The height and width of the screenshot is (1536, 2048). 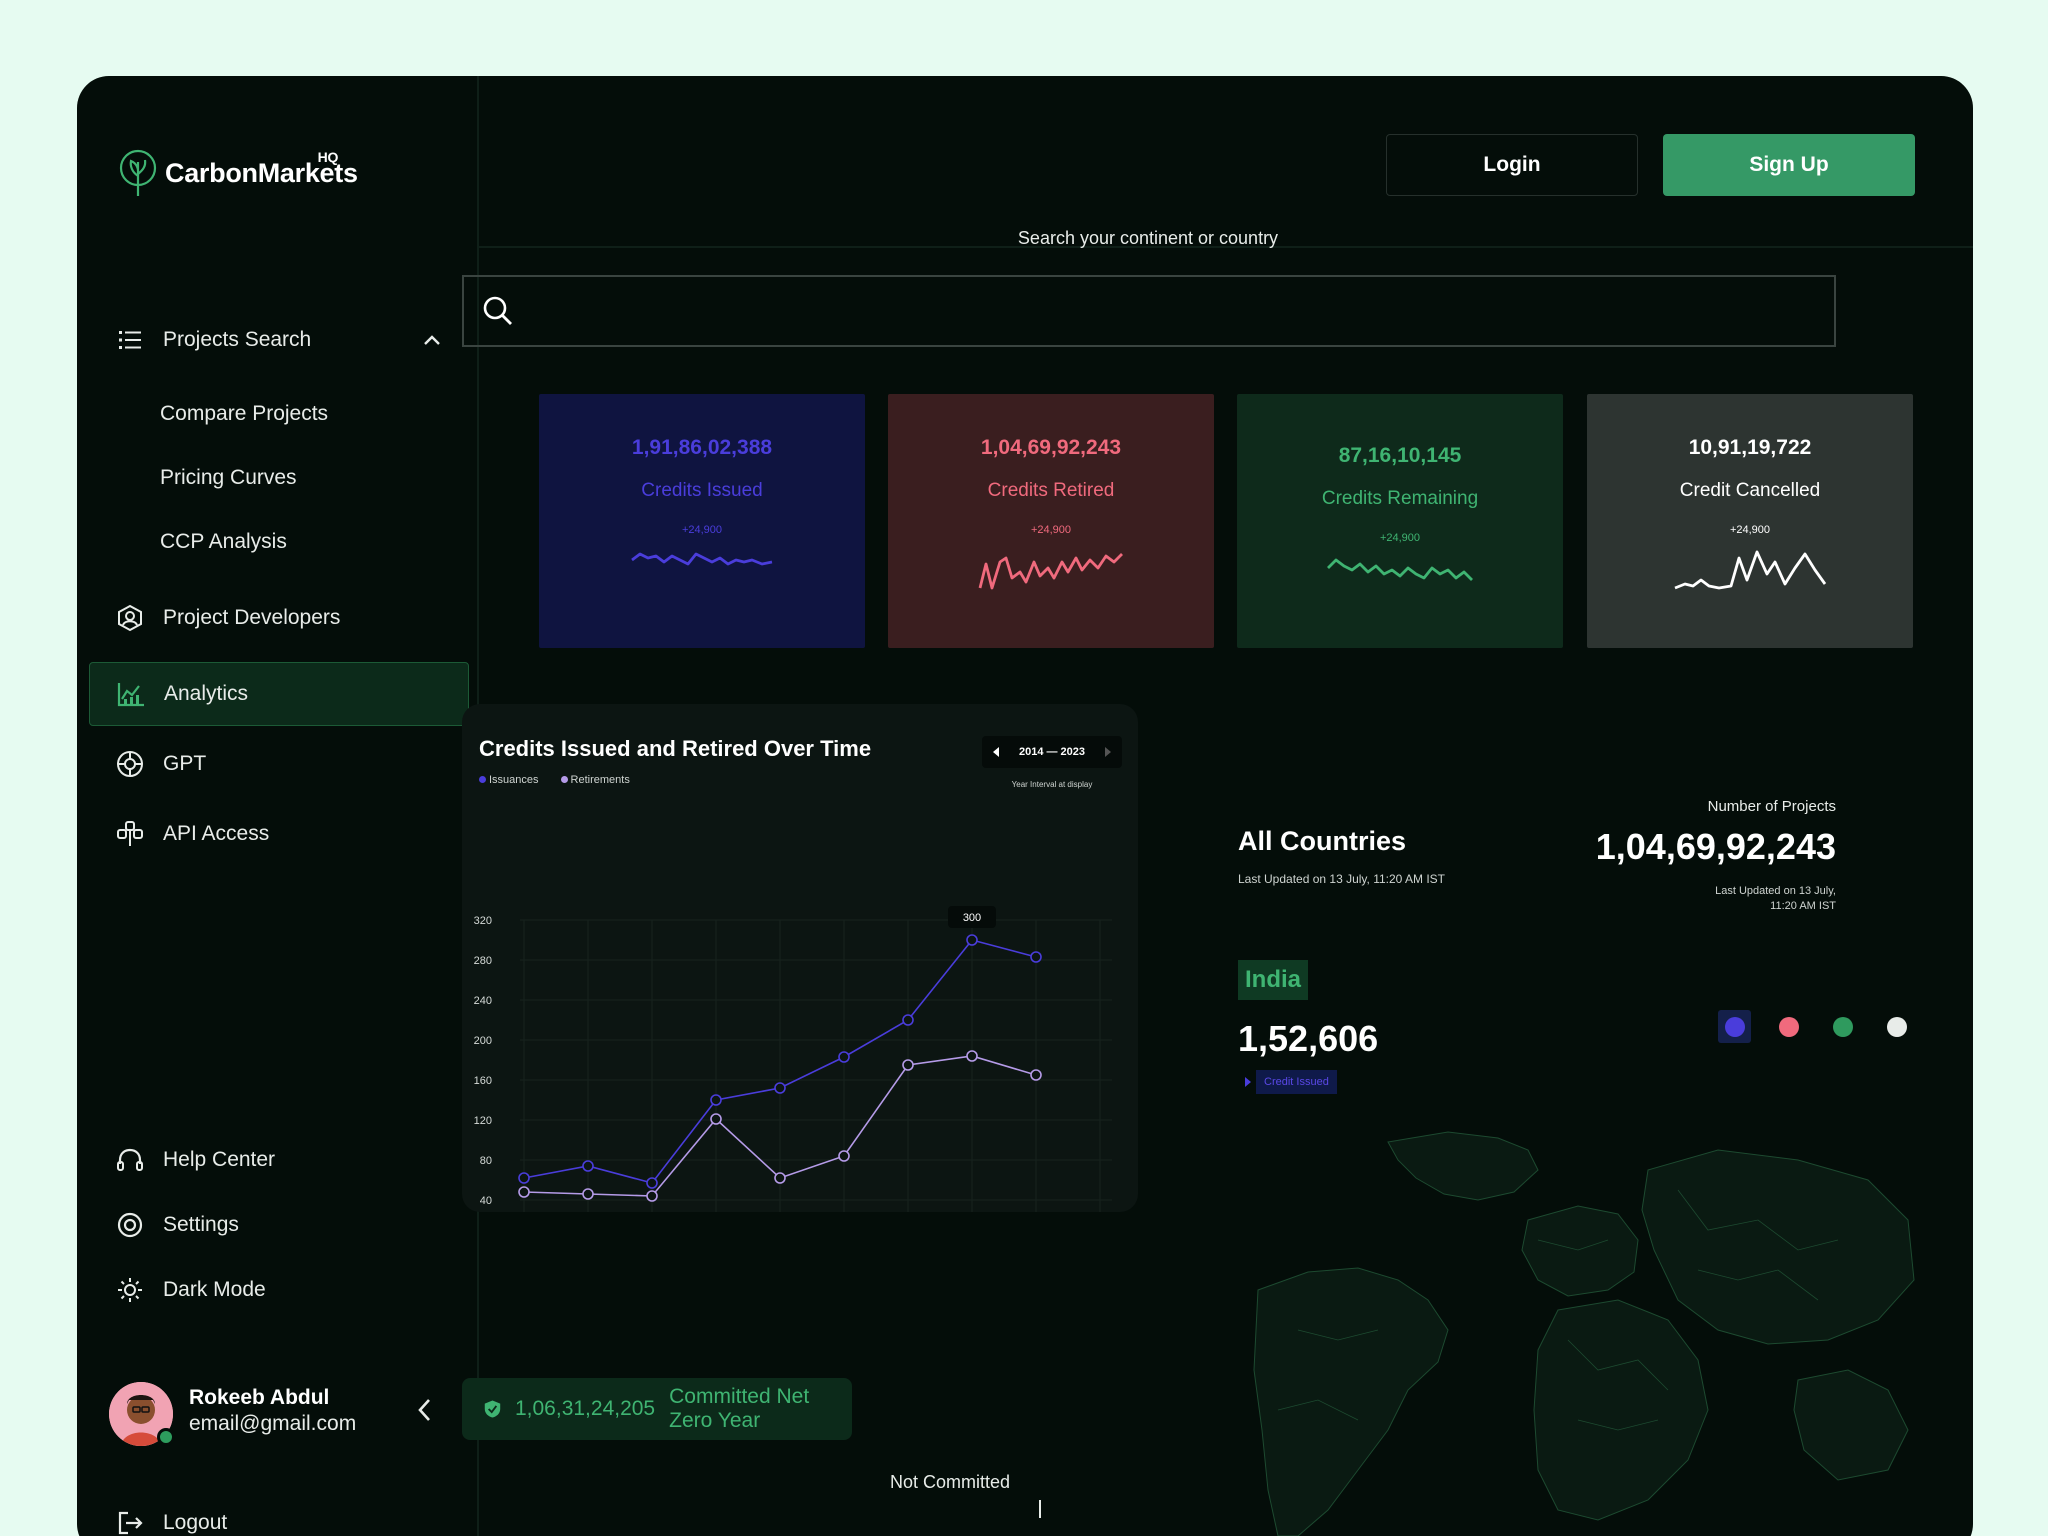 I want to click on gpt-icon, so click(x=130, y=764).